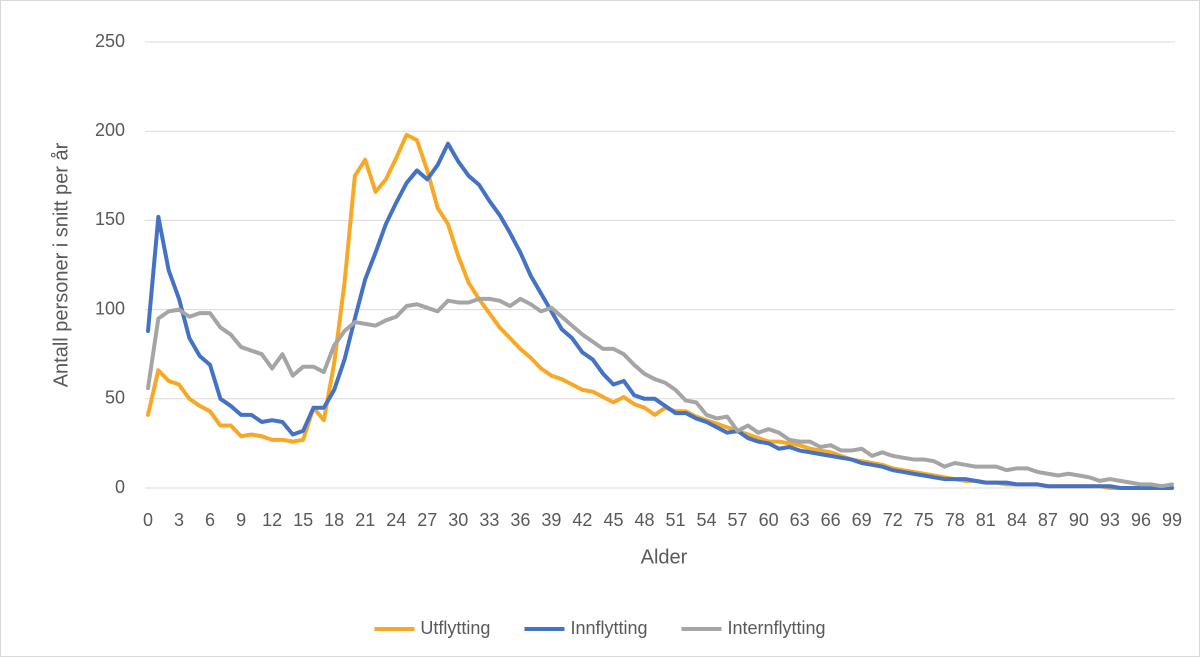 This screenshot has height=657, width=1200. Describe the element at coordinates (800, 520) in the screenshot. I see `x-tick-label: 63` at that location.